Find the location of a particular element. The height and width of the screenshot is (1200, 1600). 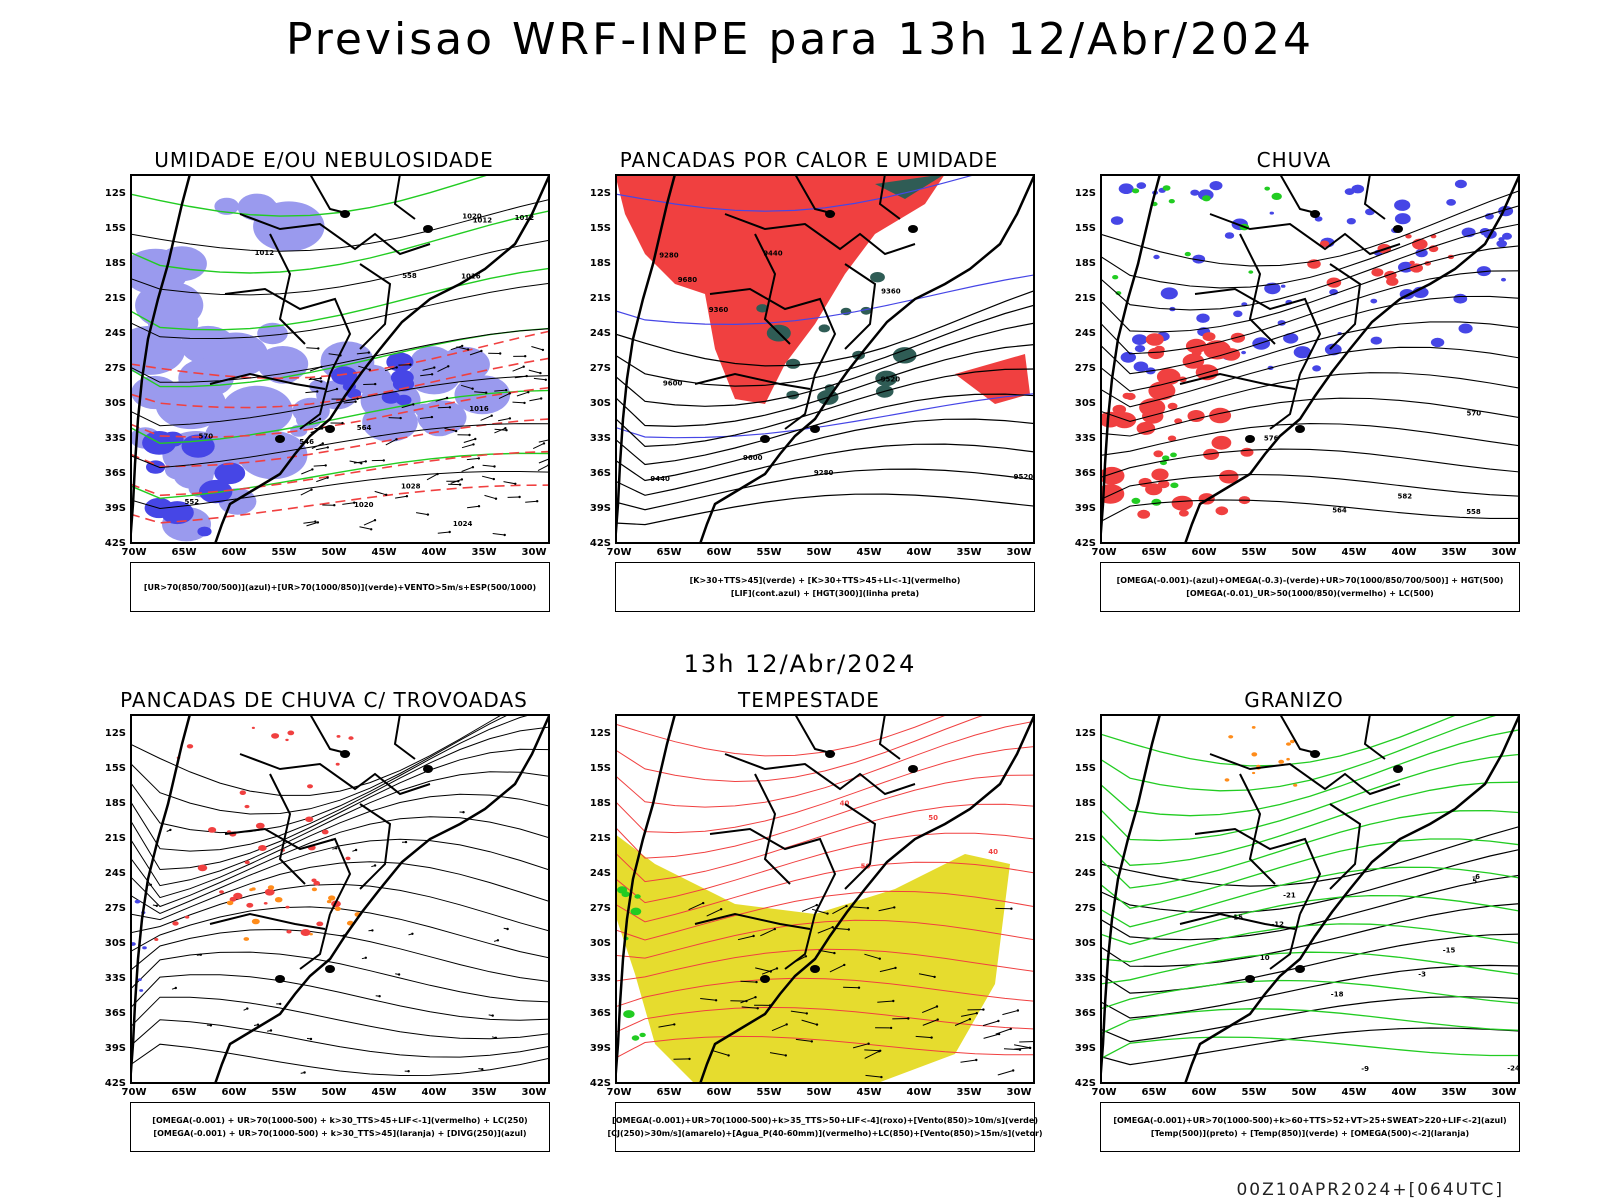

panel-title: CHUVA is located at coordinates (1294, 160).